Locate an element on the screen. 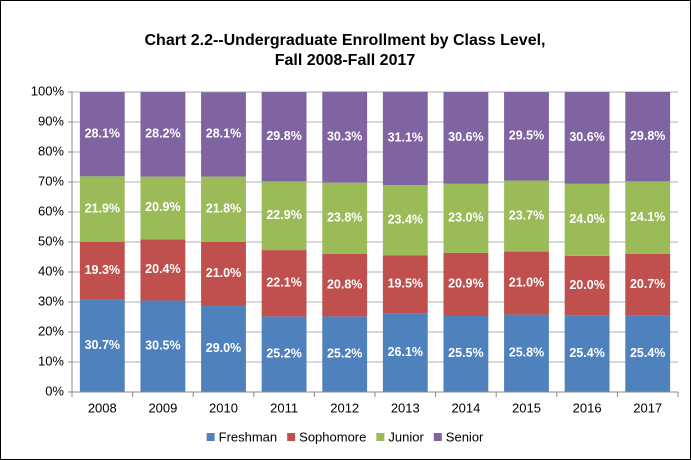 The height and width of the screenshot is (460, 691). value-label: 20.7% is located at coordinates (647, 284).